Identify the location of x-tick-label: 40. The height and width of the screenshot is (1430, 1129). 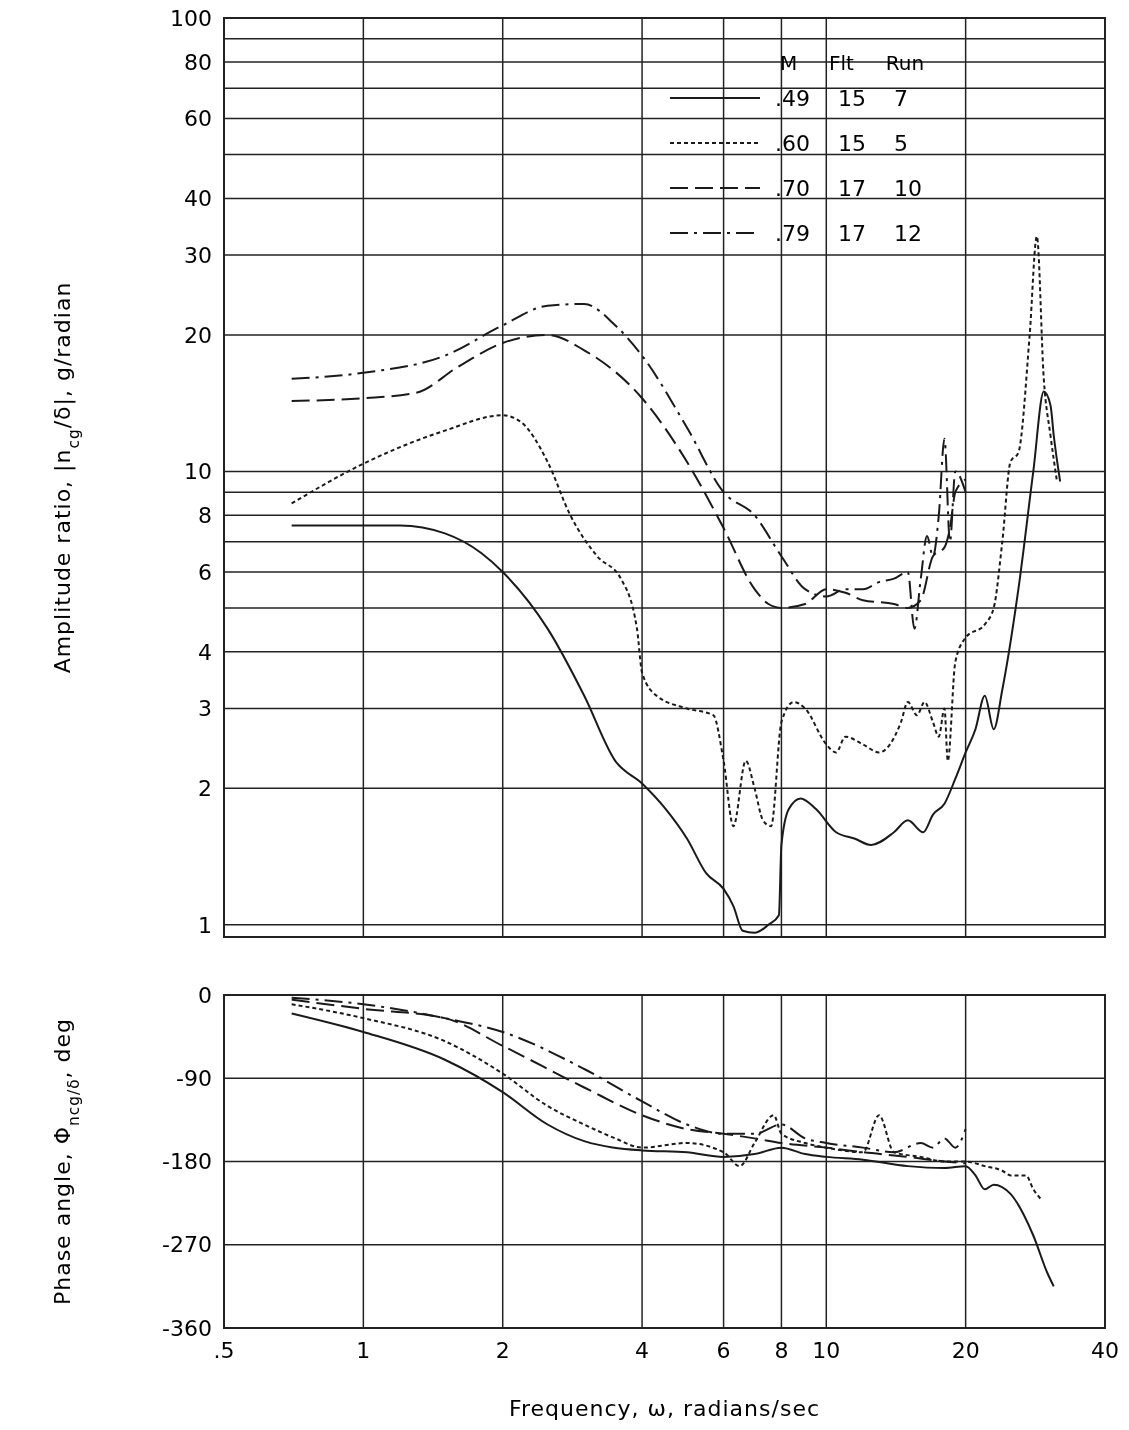
(1105, 1350).